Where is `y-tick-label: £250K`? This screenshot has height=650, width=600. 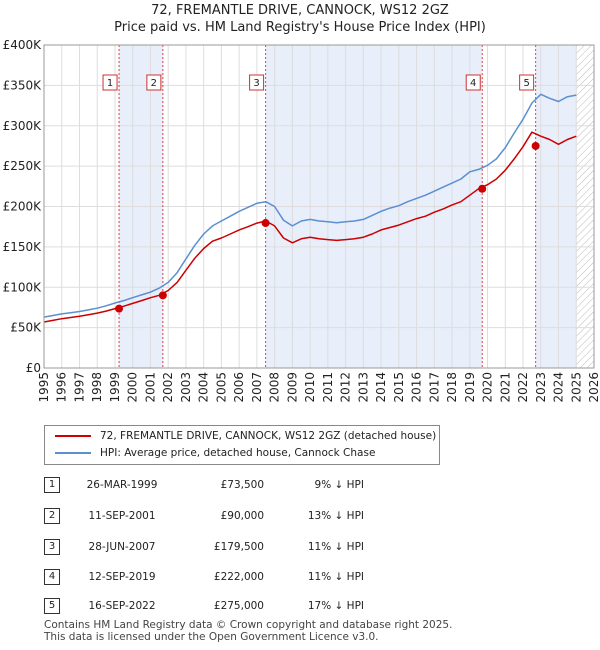 y-tick-label: £250K is located at coordinates (23, 166).